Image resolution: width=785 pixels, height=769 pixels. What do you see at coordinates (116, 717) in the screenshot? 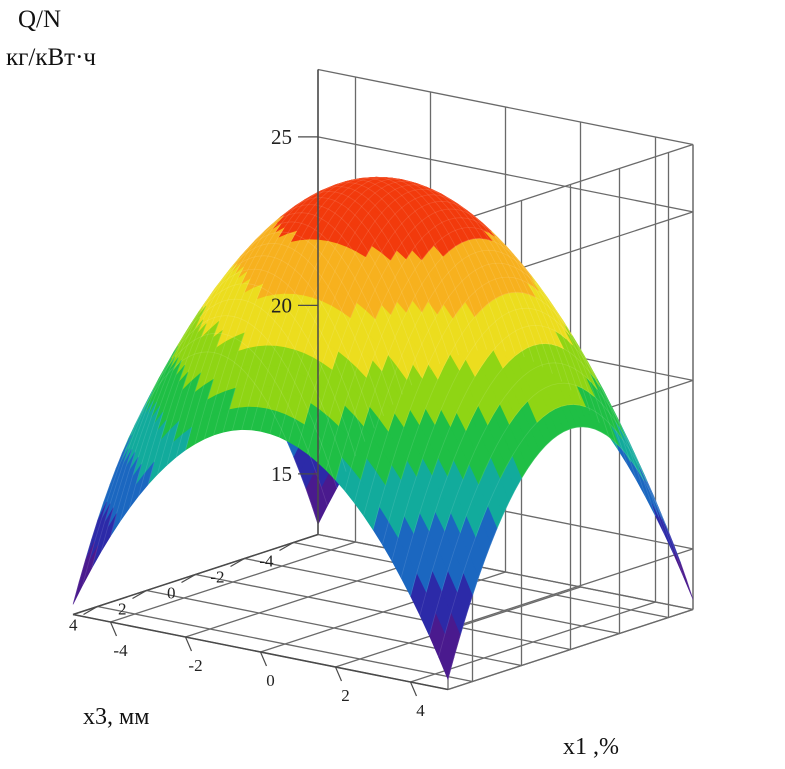
I see `y-axis-title: x3, мм` at bounding box center [116, 717].